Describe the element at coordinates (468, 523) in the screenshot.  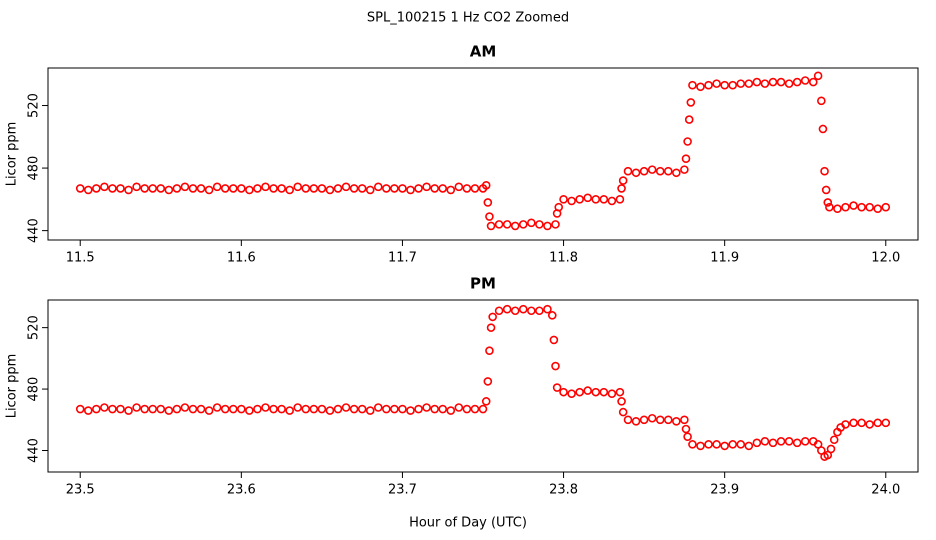
I see `x-axis-label: Hour of Day (UTC)` at that location.